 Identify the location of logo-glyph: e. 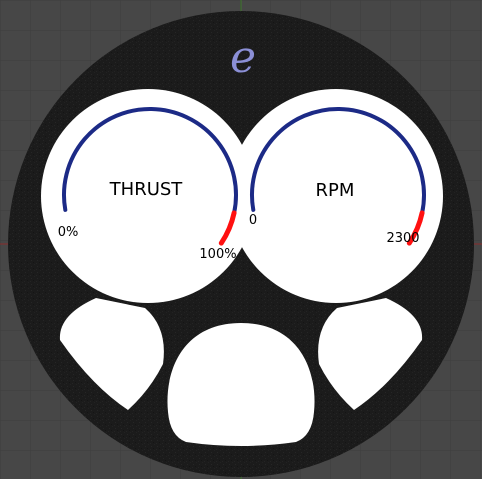
(243, 57).